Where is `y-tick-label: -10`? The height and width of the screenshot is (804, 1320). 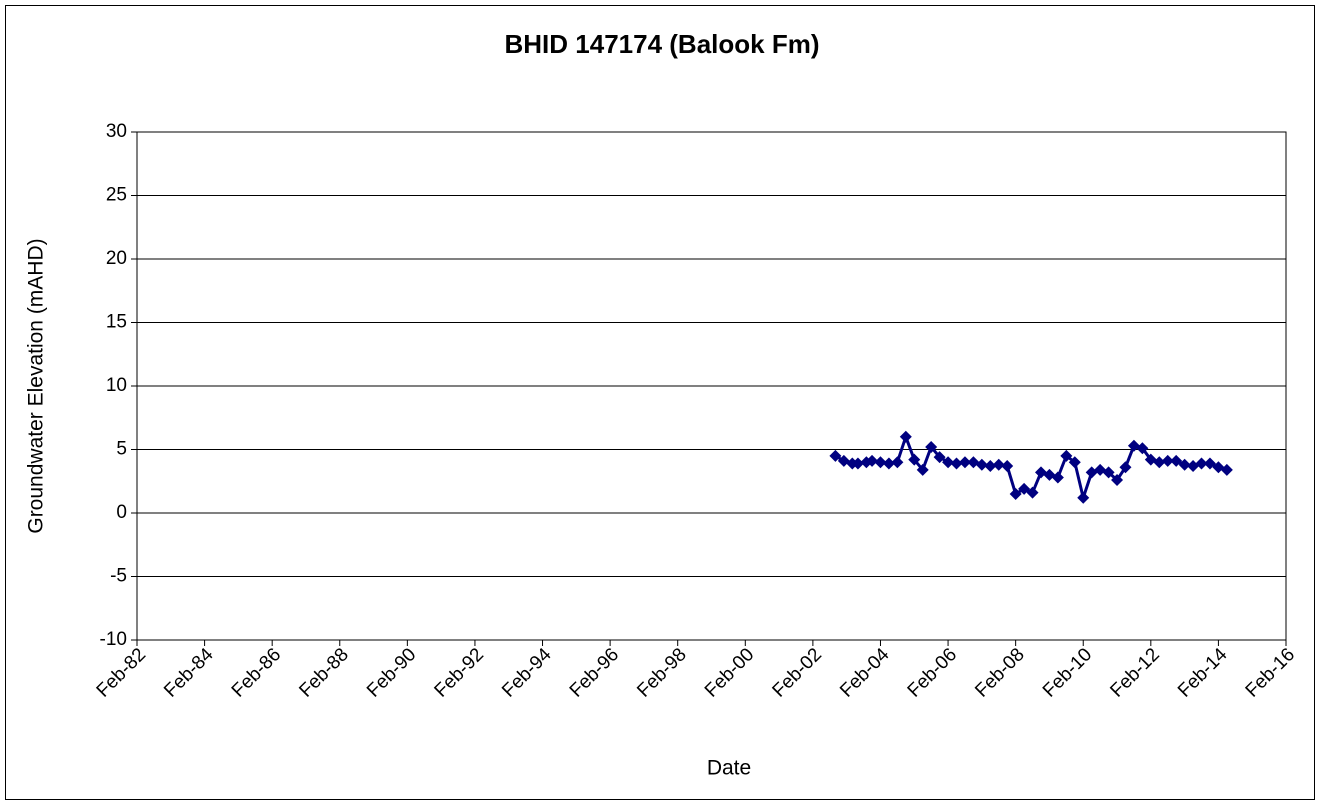
y-tick-label: -10 is located at coordinates (113, 639).